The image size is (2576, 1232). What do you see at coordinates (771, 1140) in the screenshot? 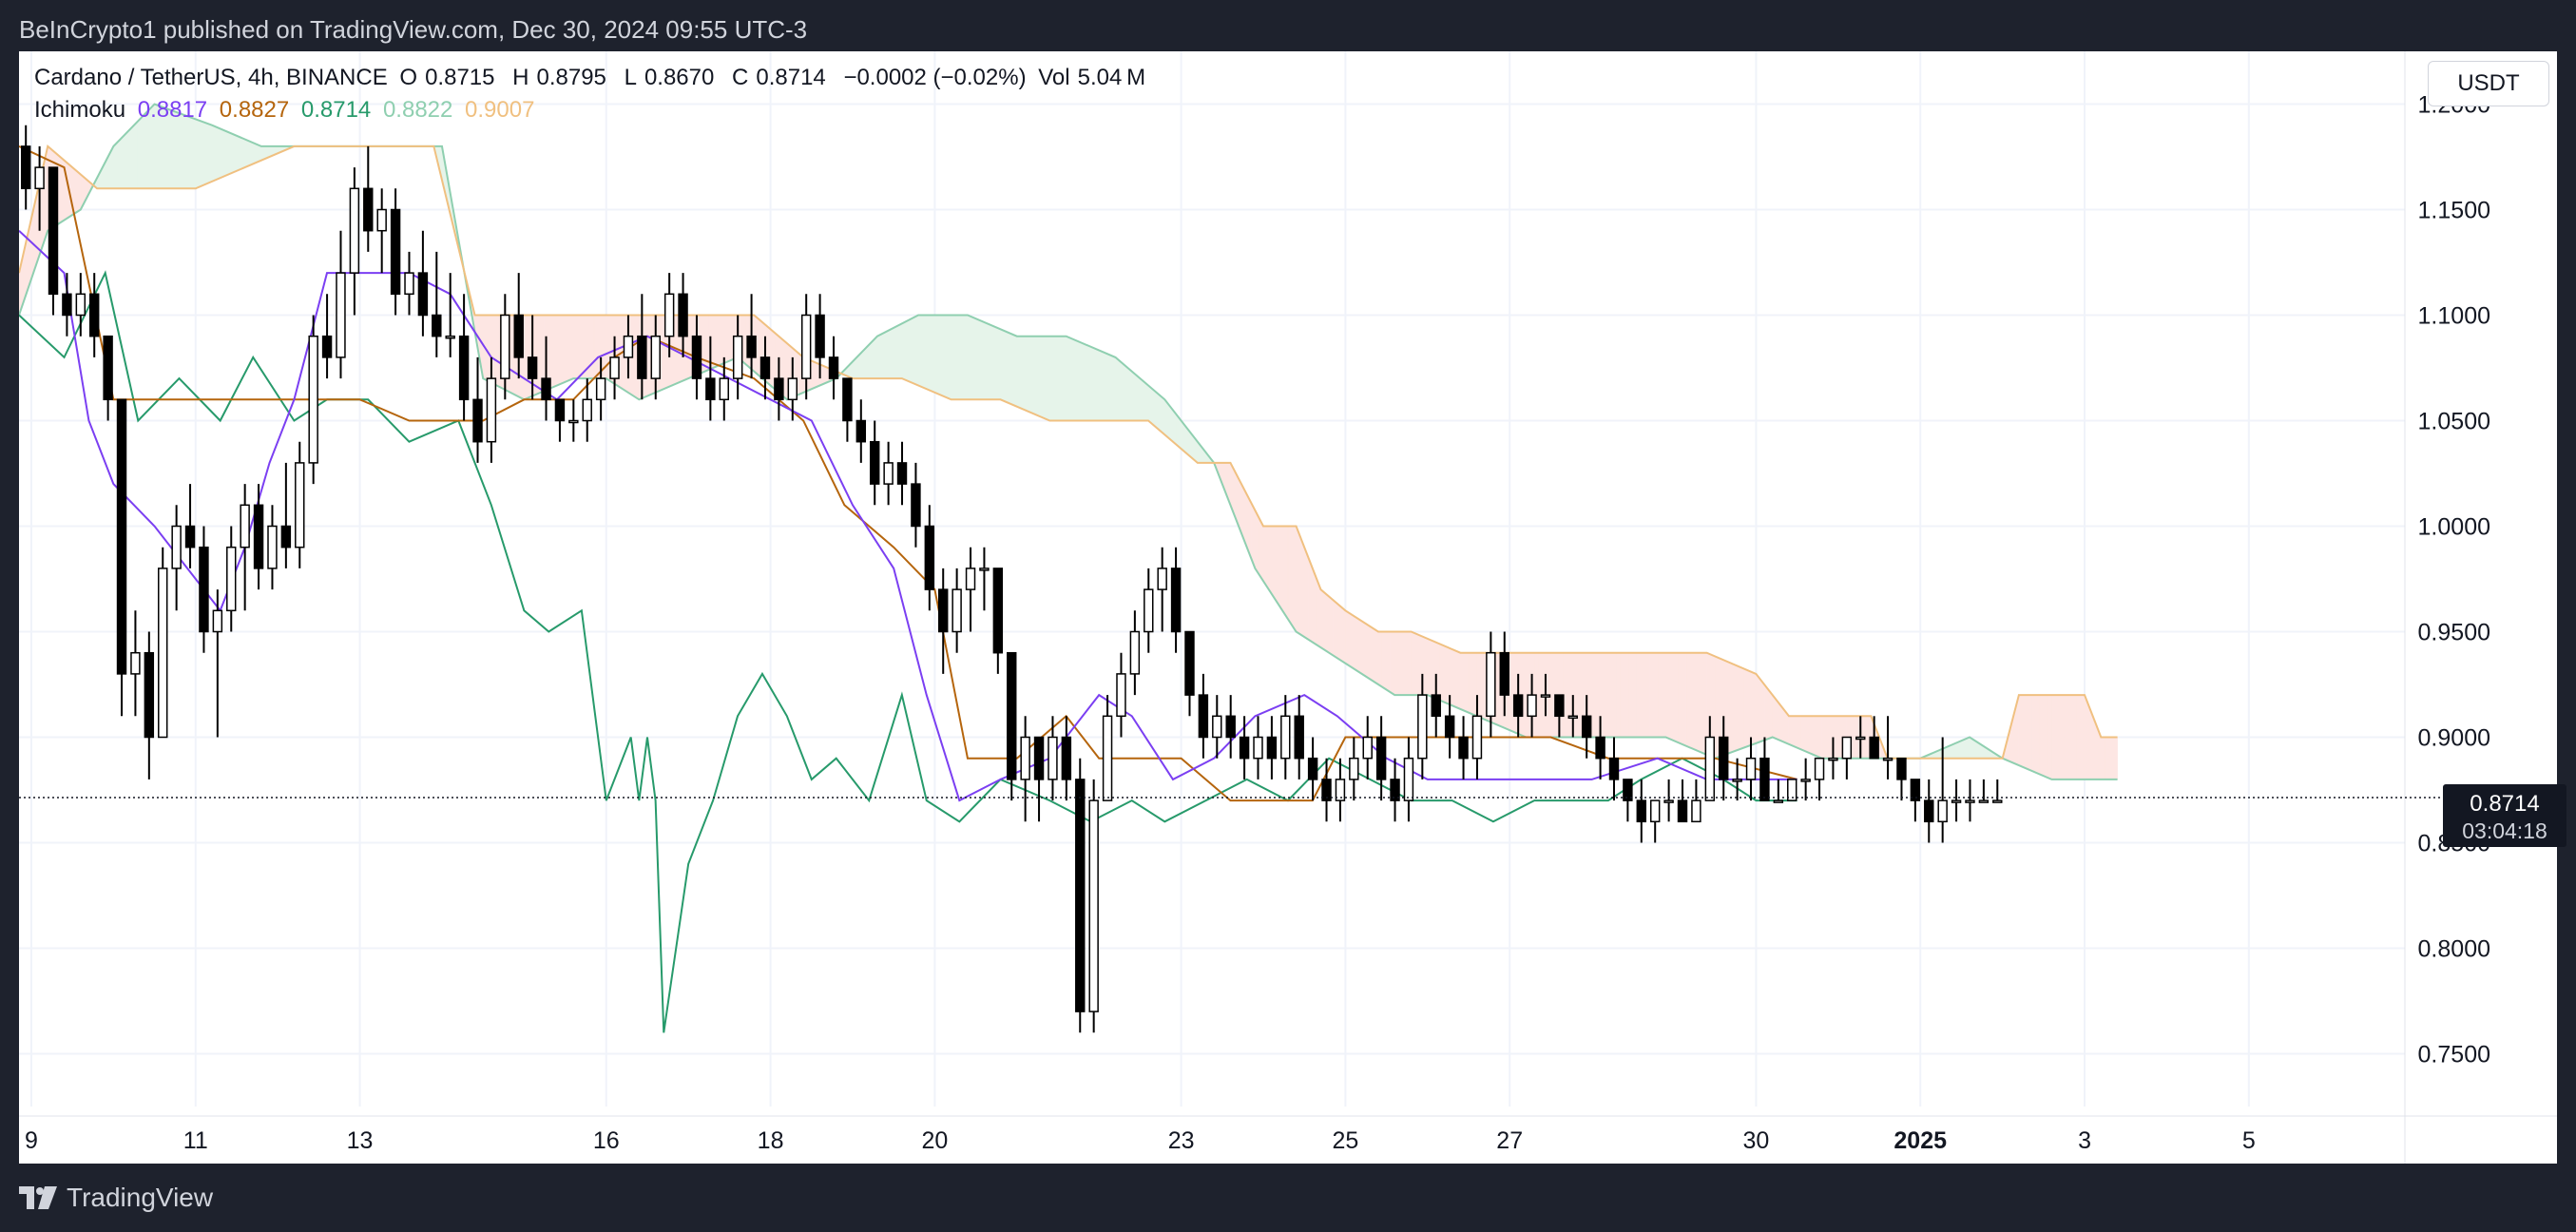
I see `x-tick-label: 18` at bounding box center [771, 1140].